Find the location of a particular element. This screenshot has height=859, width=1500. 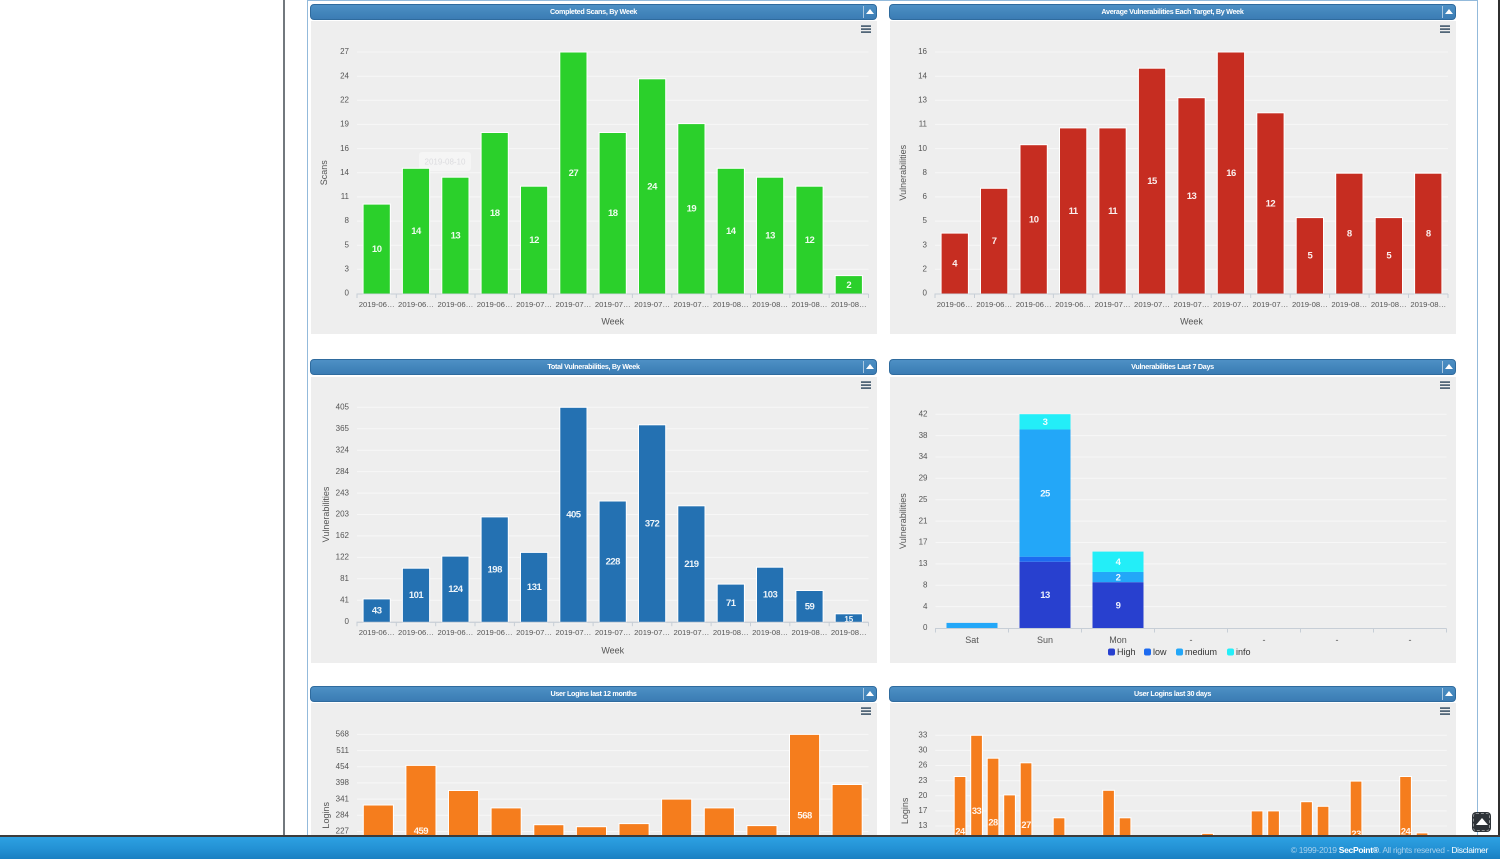

svg-text: 198 is located at coordinates (495, 570).